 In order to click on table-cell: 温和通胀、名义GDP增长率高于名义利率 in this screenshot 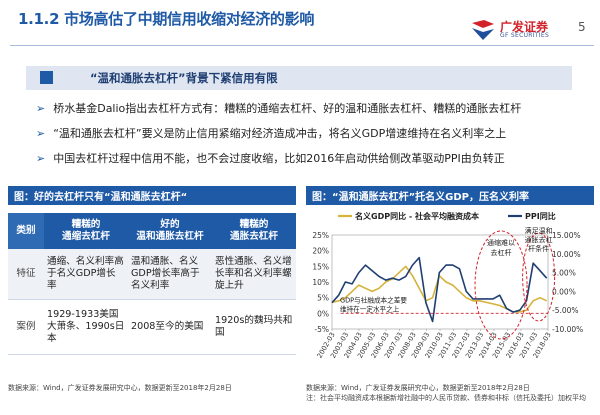, I will do `click(170, 274)`.